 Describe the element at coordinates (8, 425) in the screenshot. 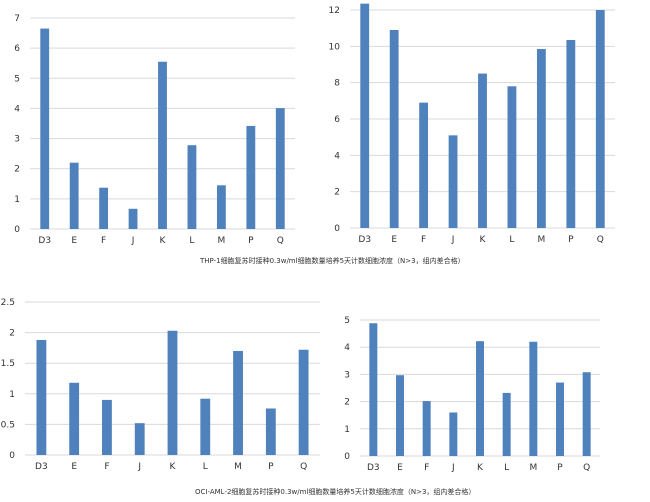

I see `y-tick-label: 0.5` at that location.